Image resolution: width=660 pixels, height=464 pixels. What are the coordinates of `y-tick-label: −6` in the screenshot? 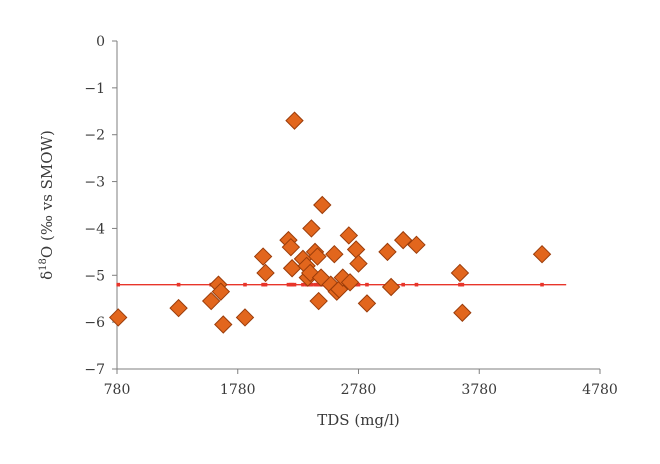 It's located at (94, 323).